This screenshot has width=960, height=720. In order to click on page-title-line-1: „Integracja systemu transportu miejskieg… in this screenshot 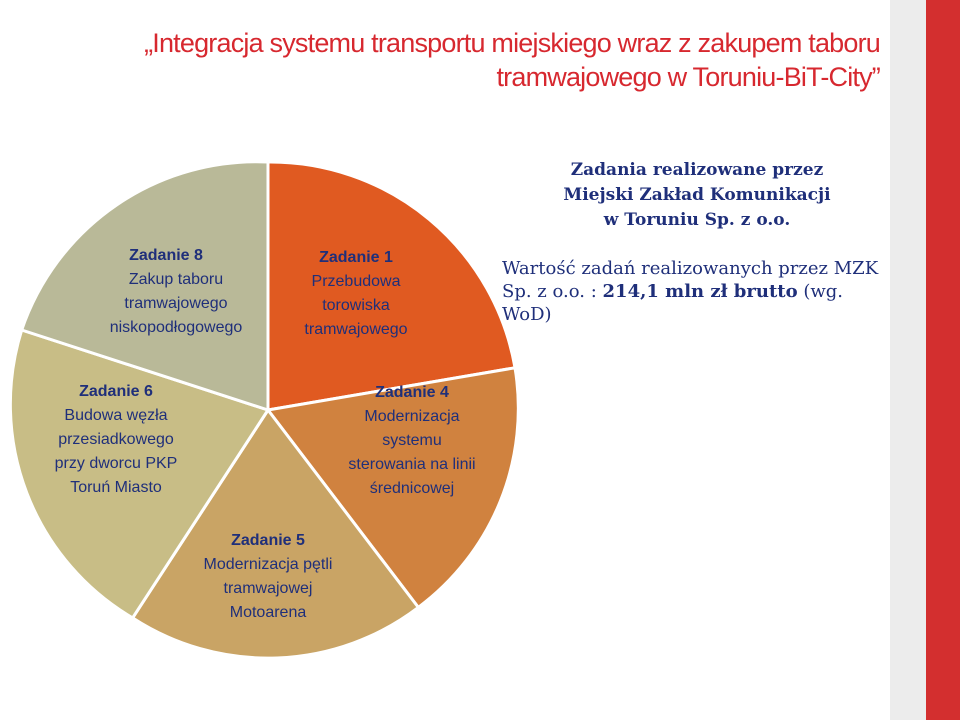, I will do `click(512, 43)`.